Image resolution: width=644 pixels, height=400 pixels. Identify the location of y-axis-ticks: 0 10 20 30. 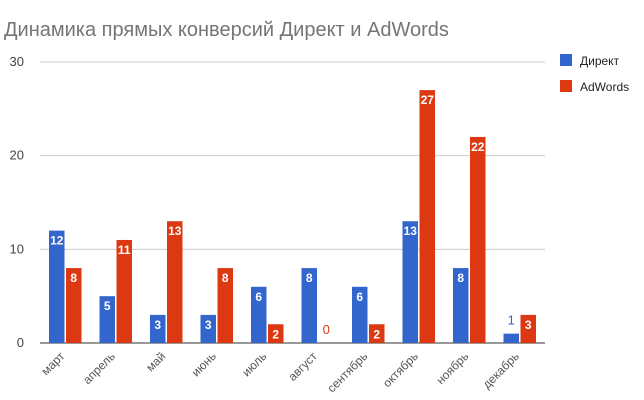
(17, 202).